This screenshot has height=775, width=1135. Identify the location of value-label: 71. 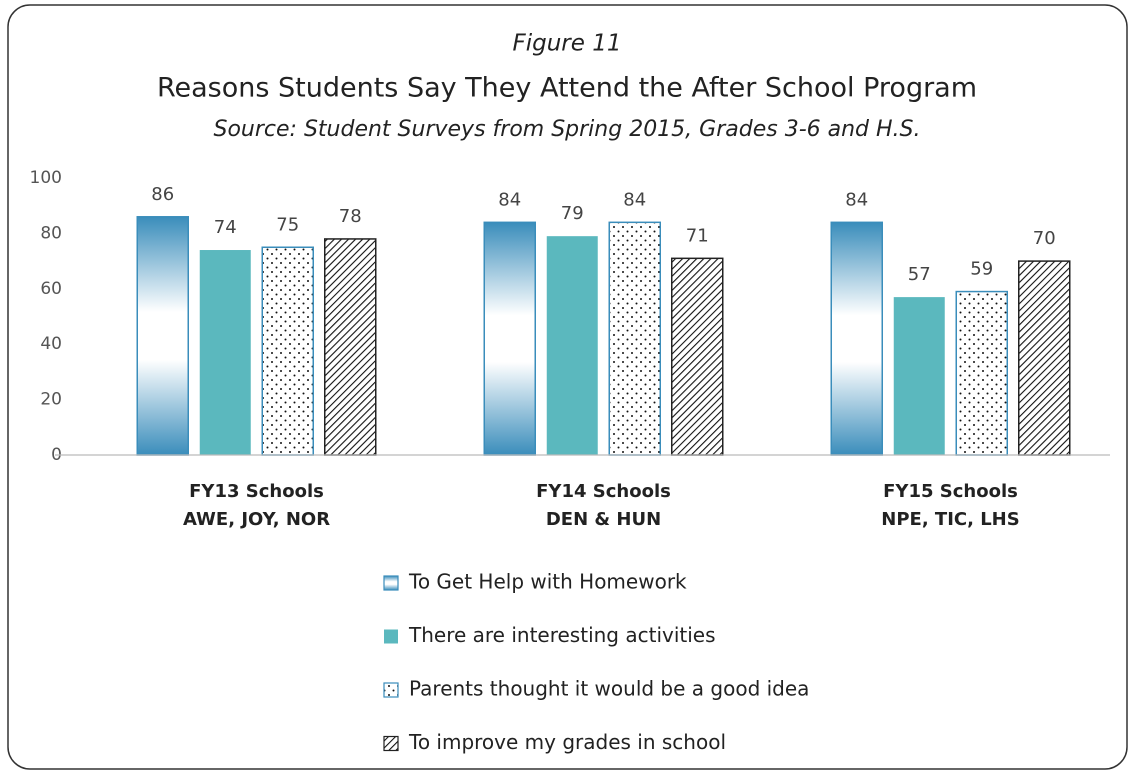
(697, 235).